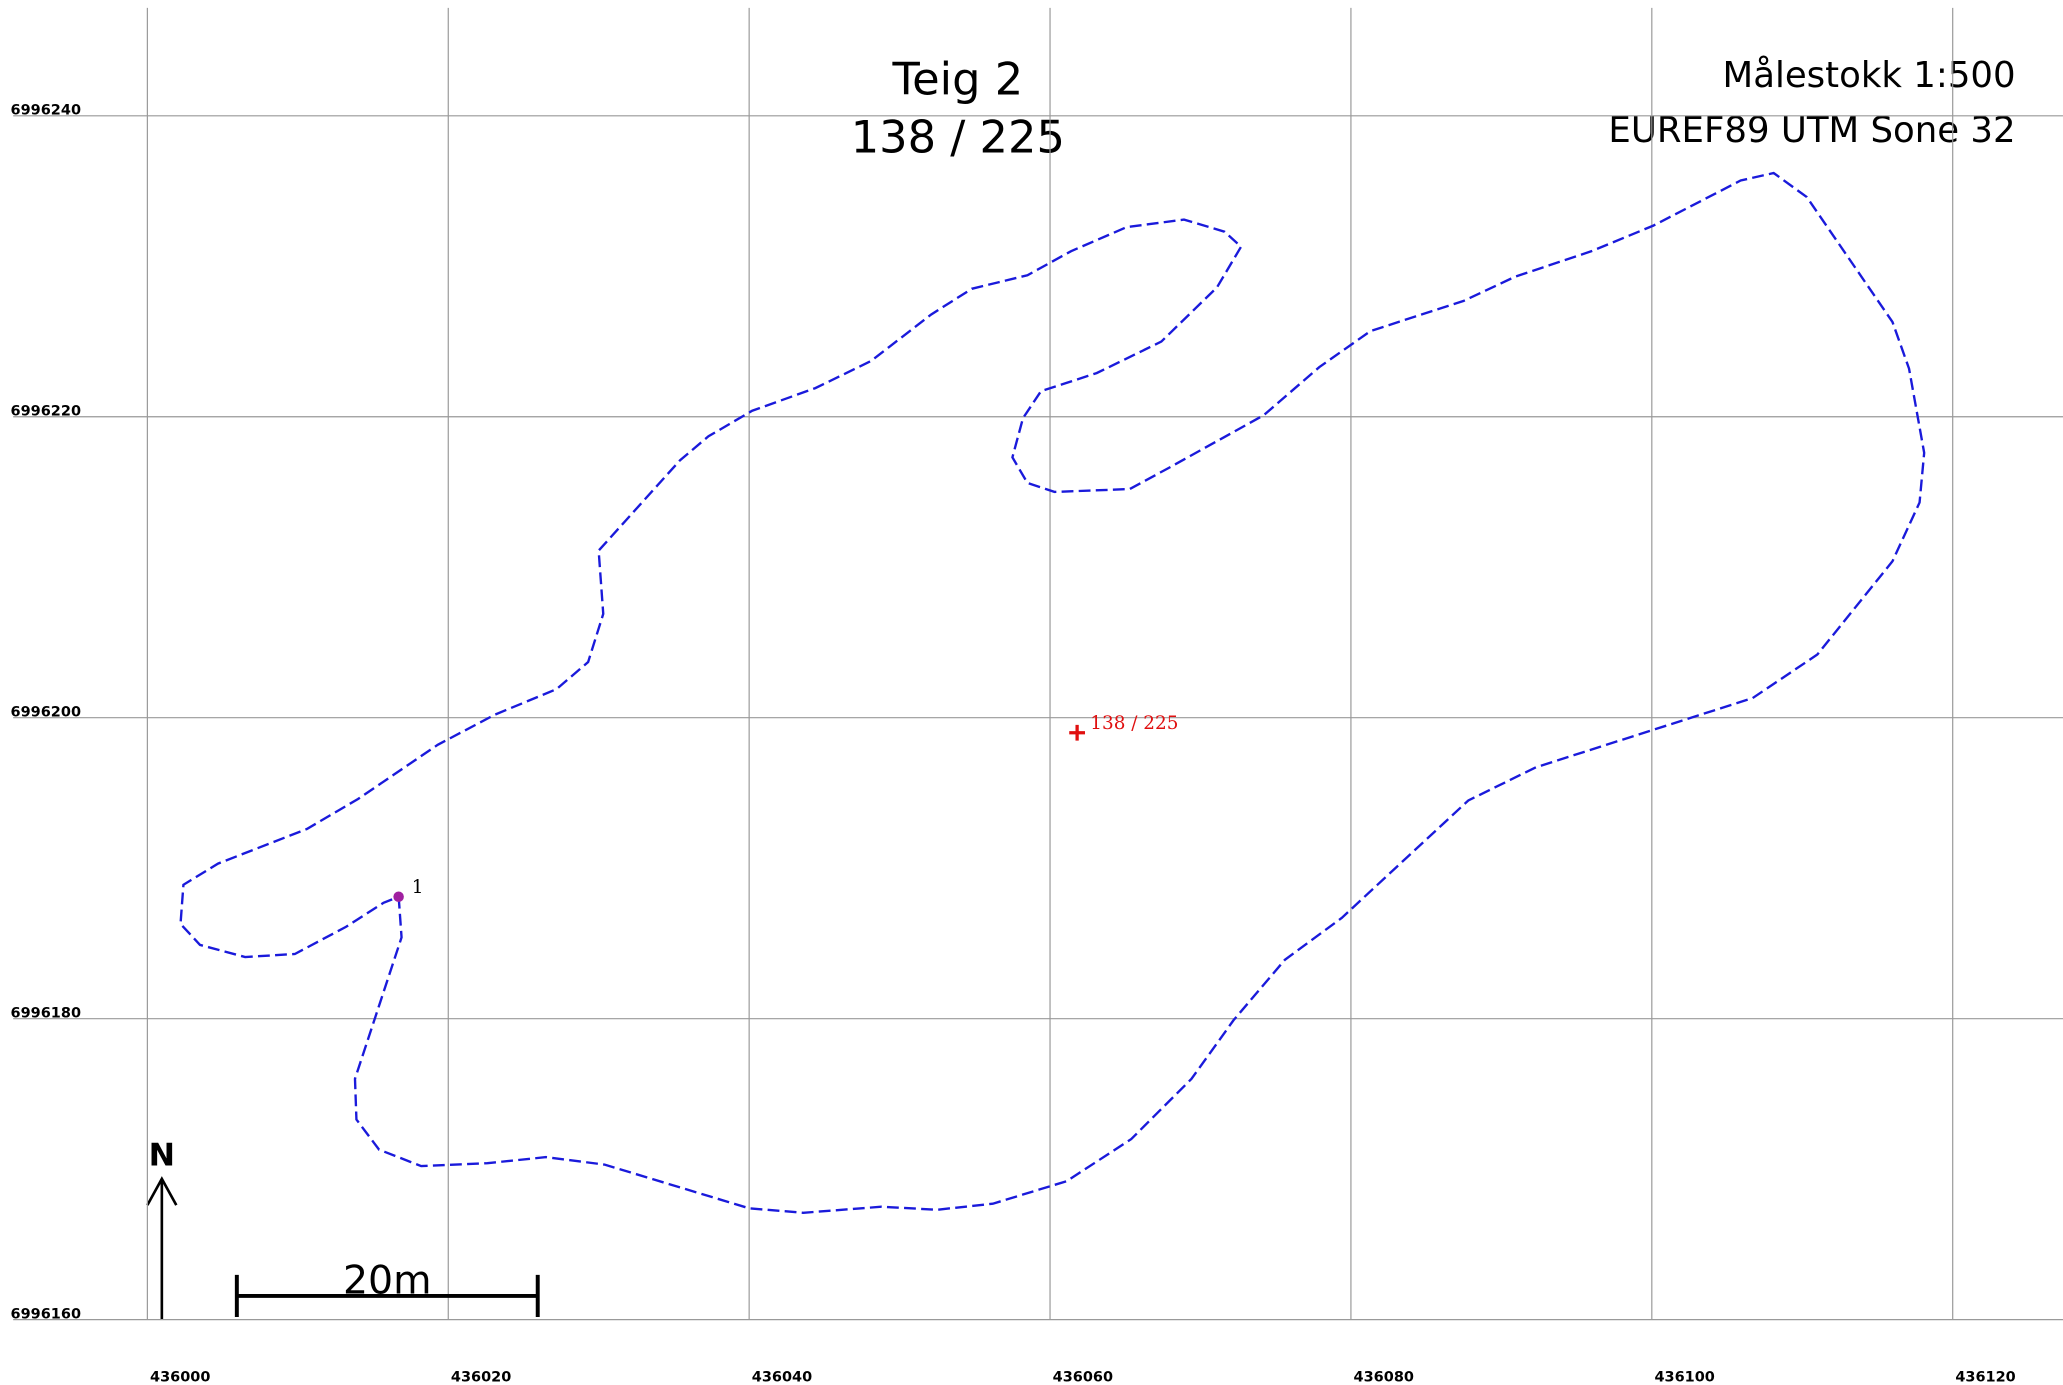 Image resolution: width=2063 pixels, height=1385 pixels. I want to click on x-tick-label: 436060, so click(1083, 1377).